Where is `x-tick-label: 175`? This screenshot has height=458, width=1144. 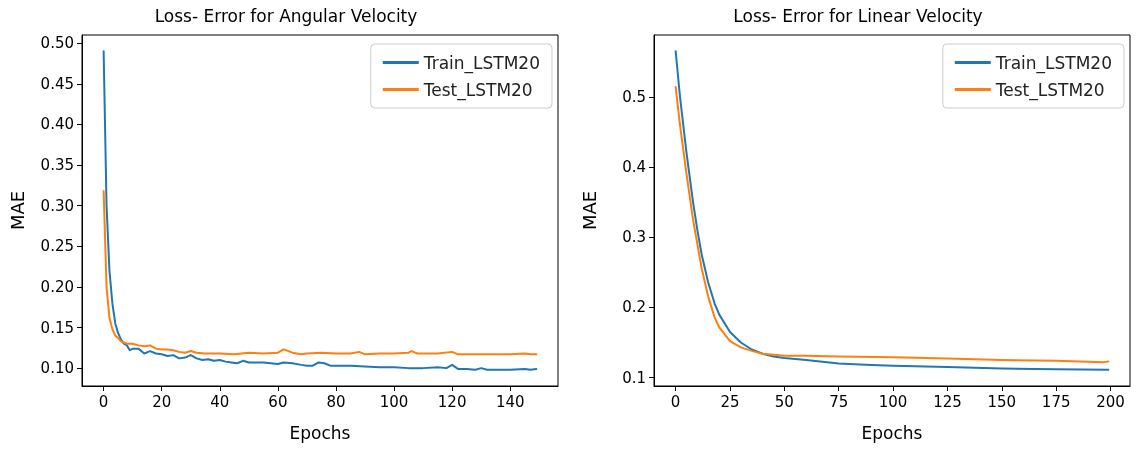 x-tick-label: 175 is located at coordinates (1056, 401).